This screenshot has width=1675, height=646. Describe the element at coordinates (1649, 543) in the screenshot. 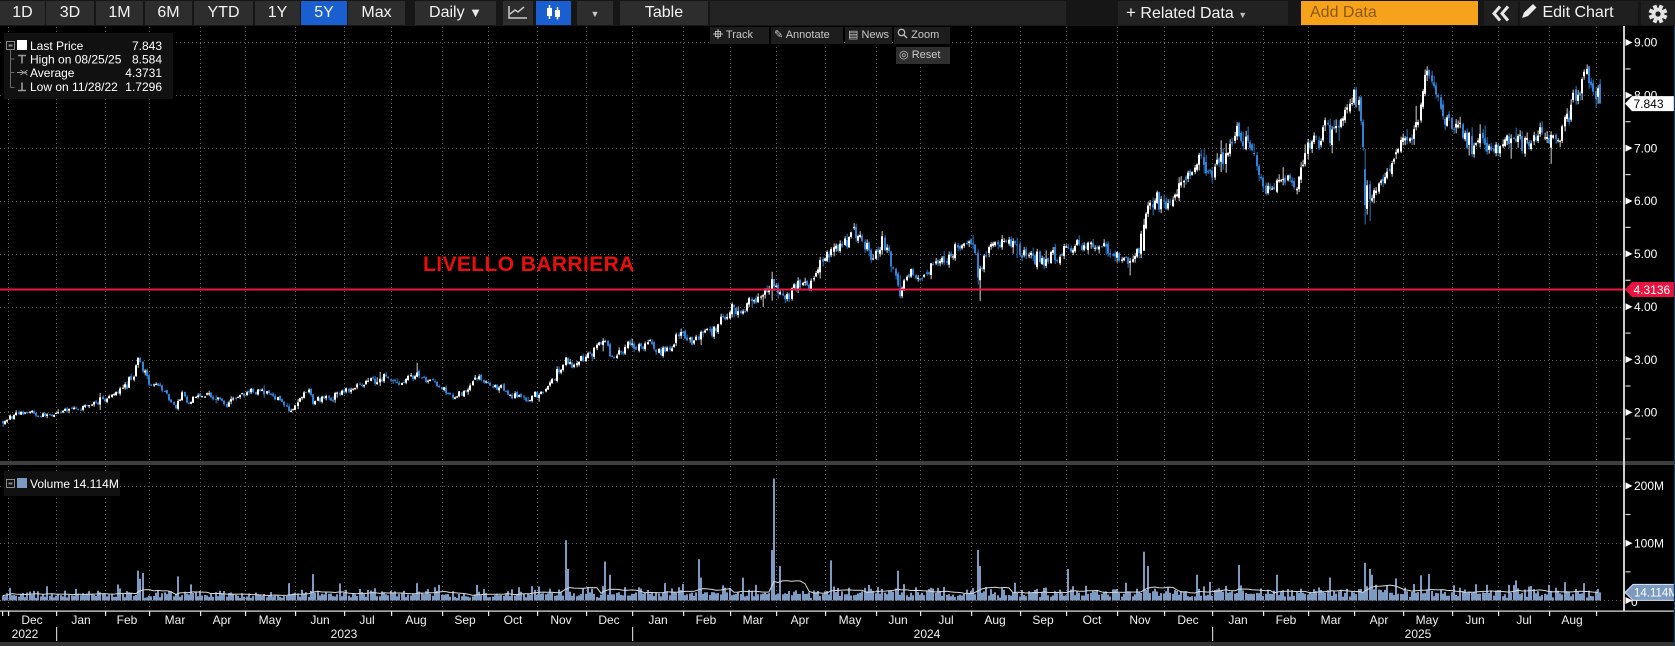

I see `svg-text: 100M` at that location.